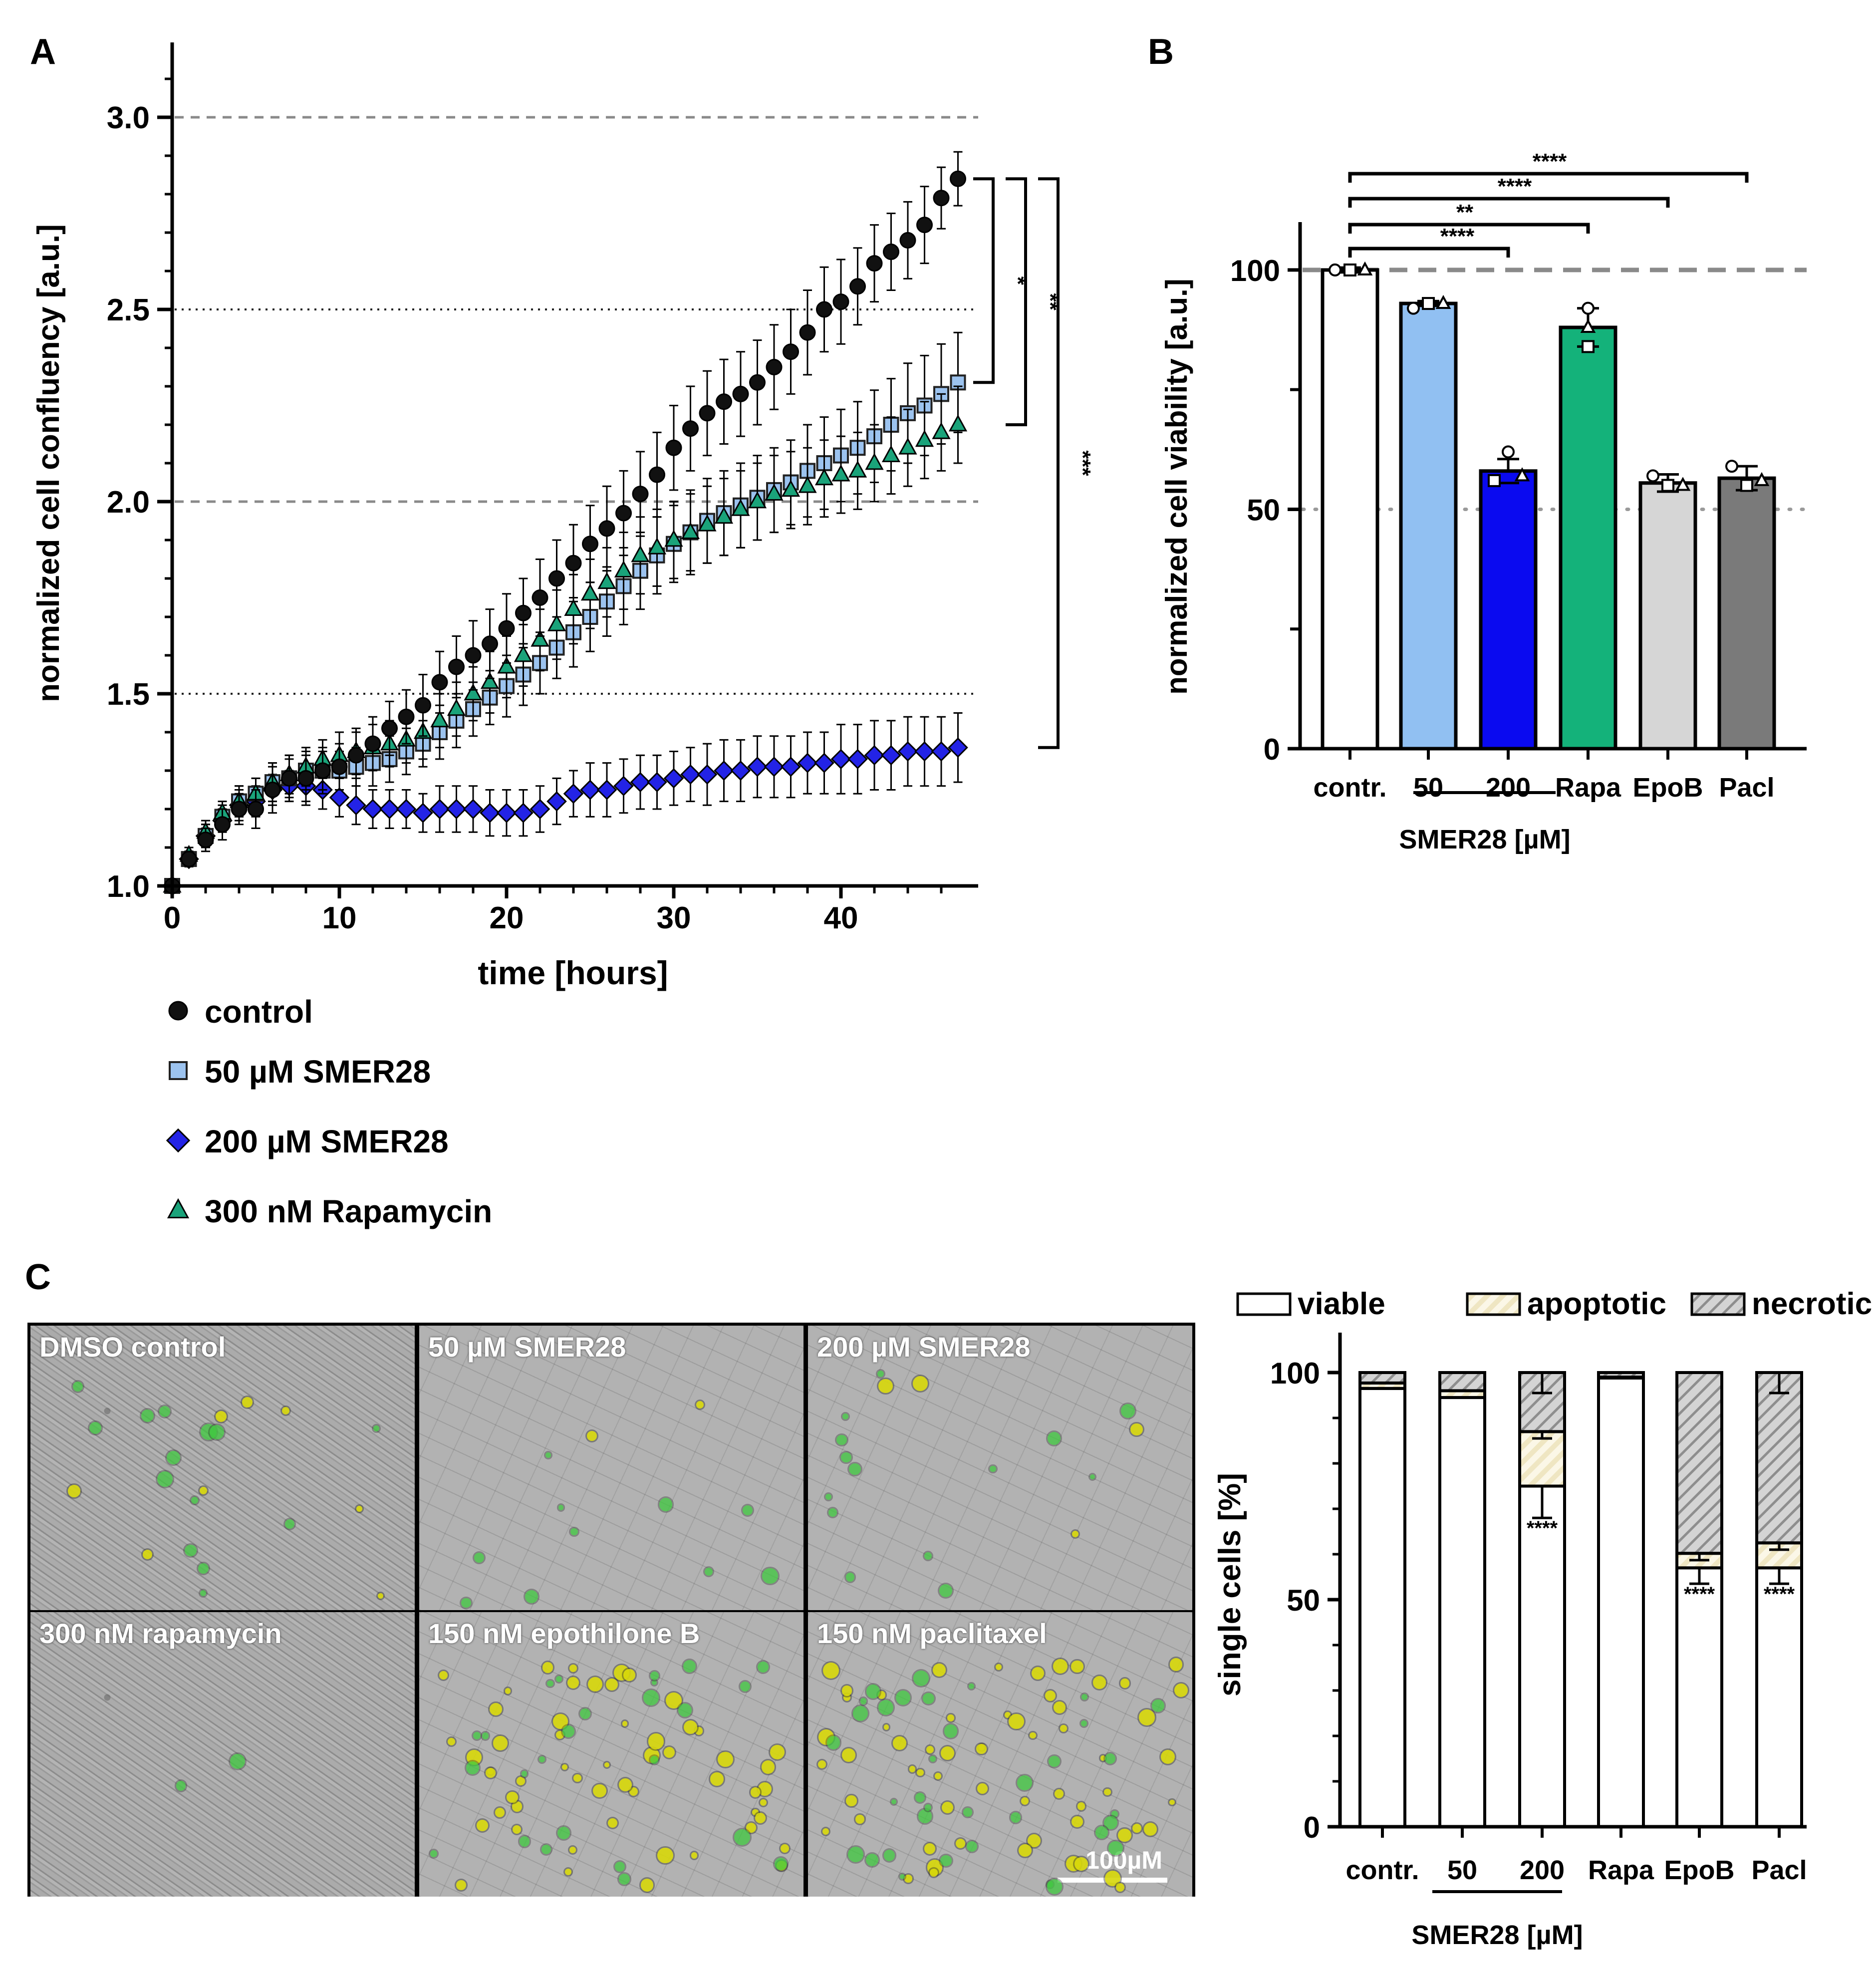 The width and height of the screenshot is (1876, 1963). I want to click on y-tick-label: 100, so click(1255, 270).